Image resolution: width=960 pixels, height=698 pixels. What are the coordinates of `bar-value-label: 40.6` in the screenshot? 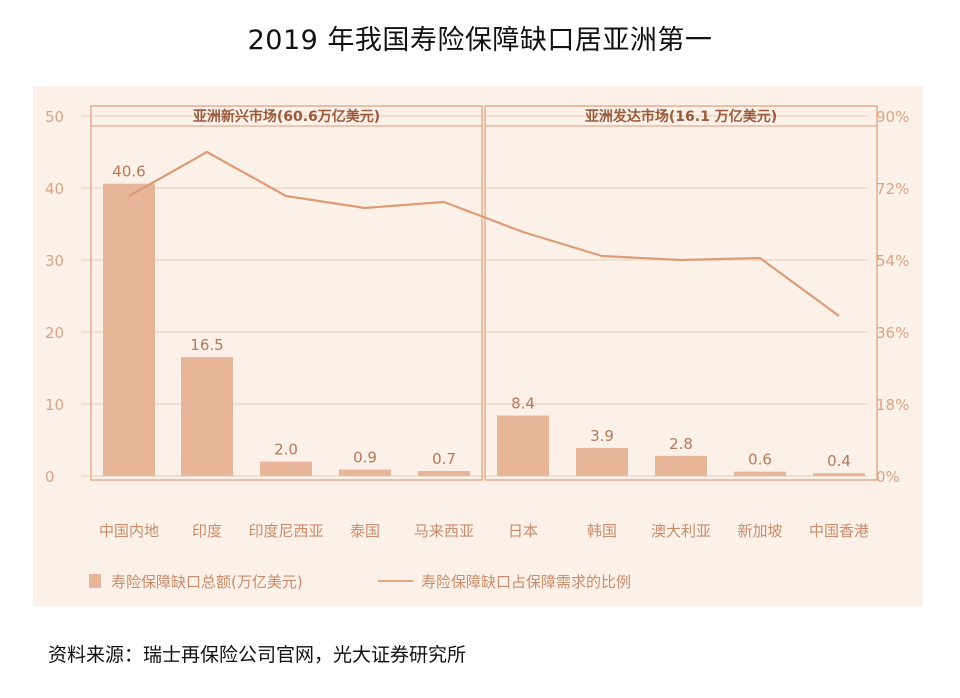 It's located at (128, 172).